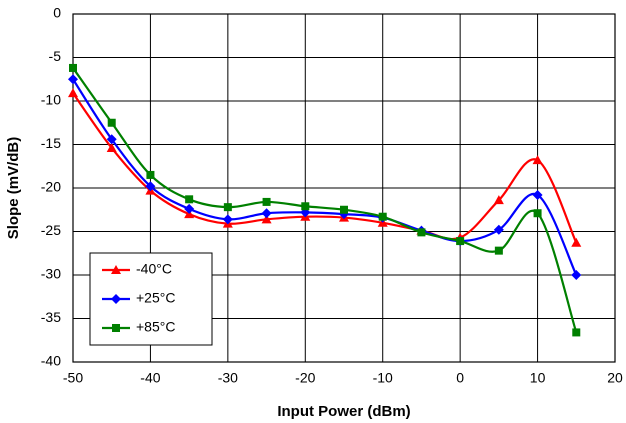 The height and width of the screenshot is (423, 626). I want to click on y-tick-label: -40, so click(51, 361).